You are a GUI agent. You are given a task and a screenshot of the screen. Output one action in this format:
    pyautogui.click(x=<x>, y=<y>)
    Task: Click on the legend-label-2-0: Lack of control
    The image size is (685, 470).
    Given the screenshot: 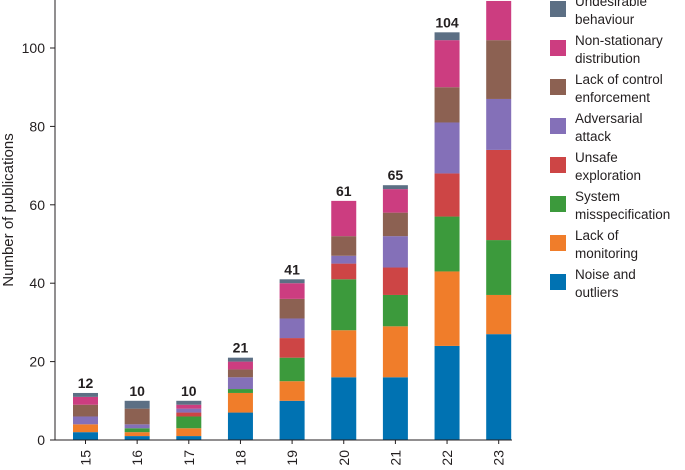 What is the action you would take?
    pyautogui.click(x=619, y=79)
    